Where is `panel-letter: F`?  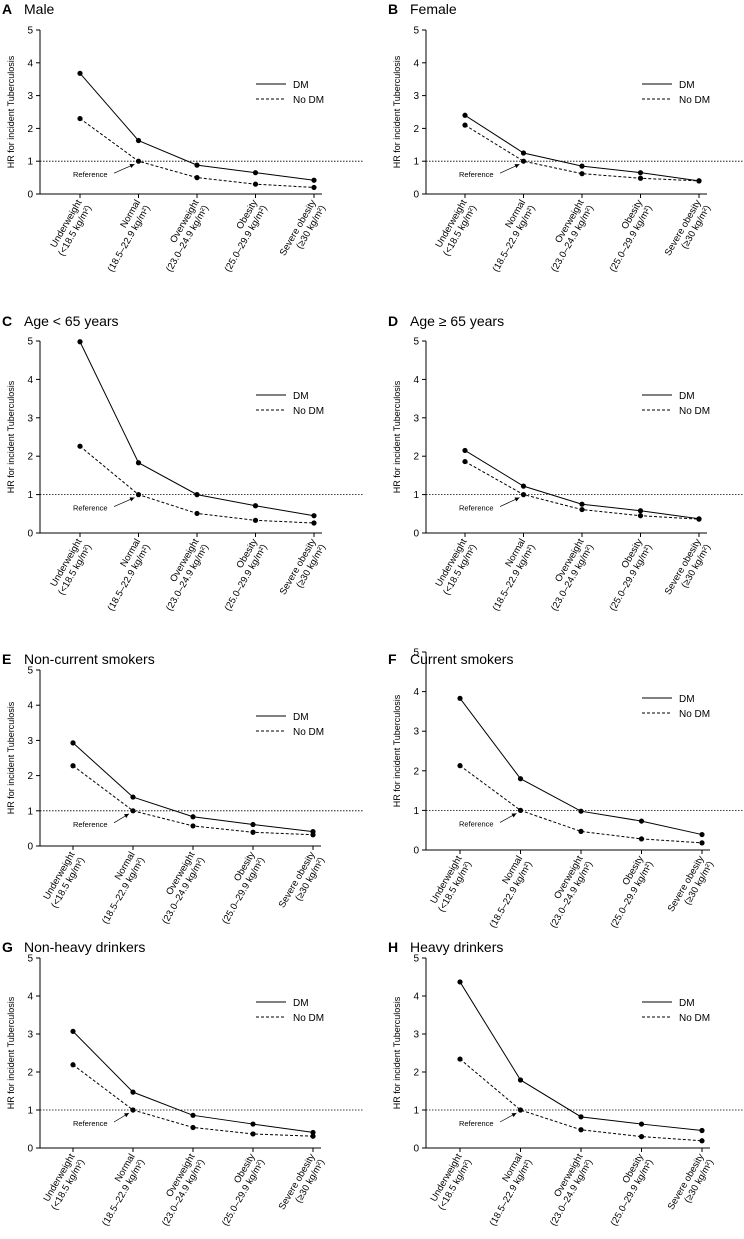 panel-letter: F is located at coordinates (392, 659).